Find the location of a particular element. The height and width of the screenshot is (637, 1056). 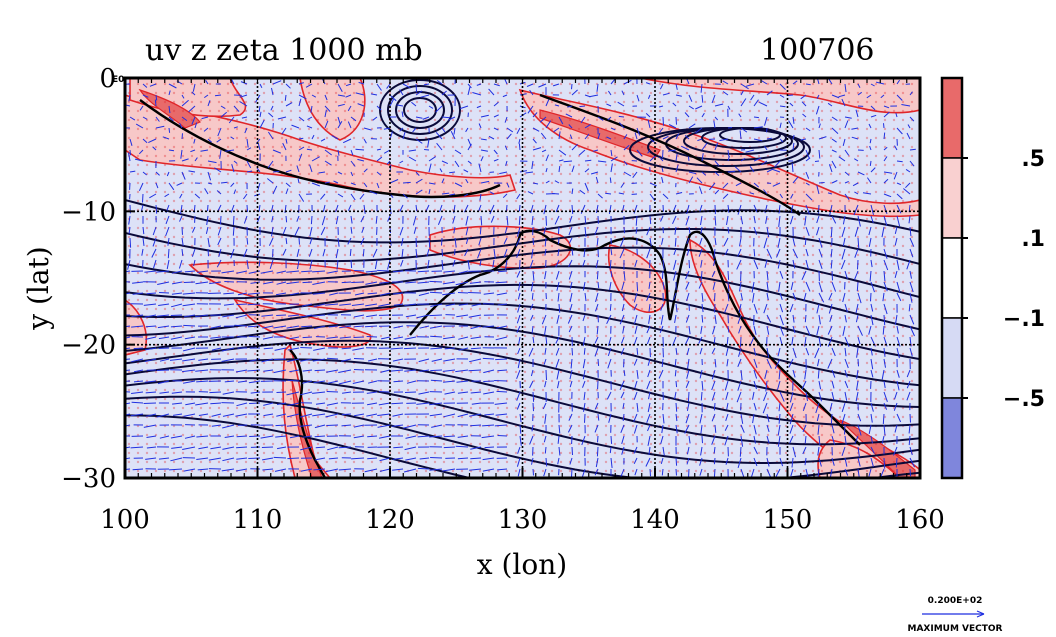

contour-loop is located at coordinates (420, 110).